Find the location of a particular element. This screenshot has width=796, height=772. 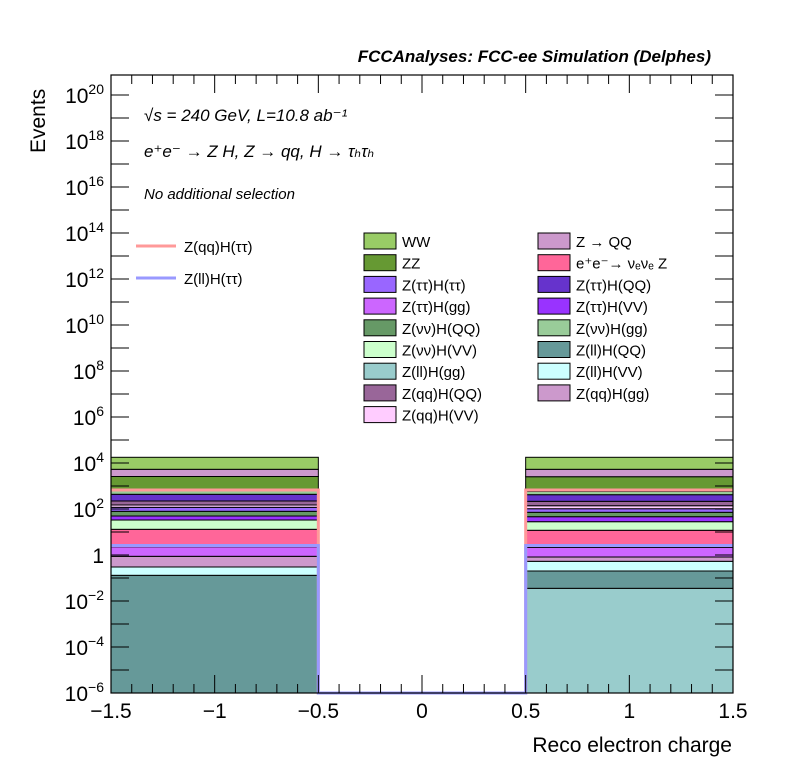

y-tick-label: 1 is located at coordinates (98, 556).